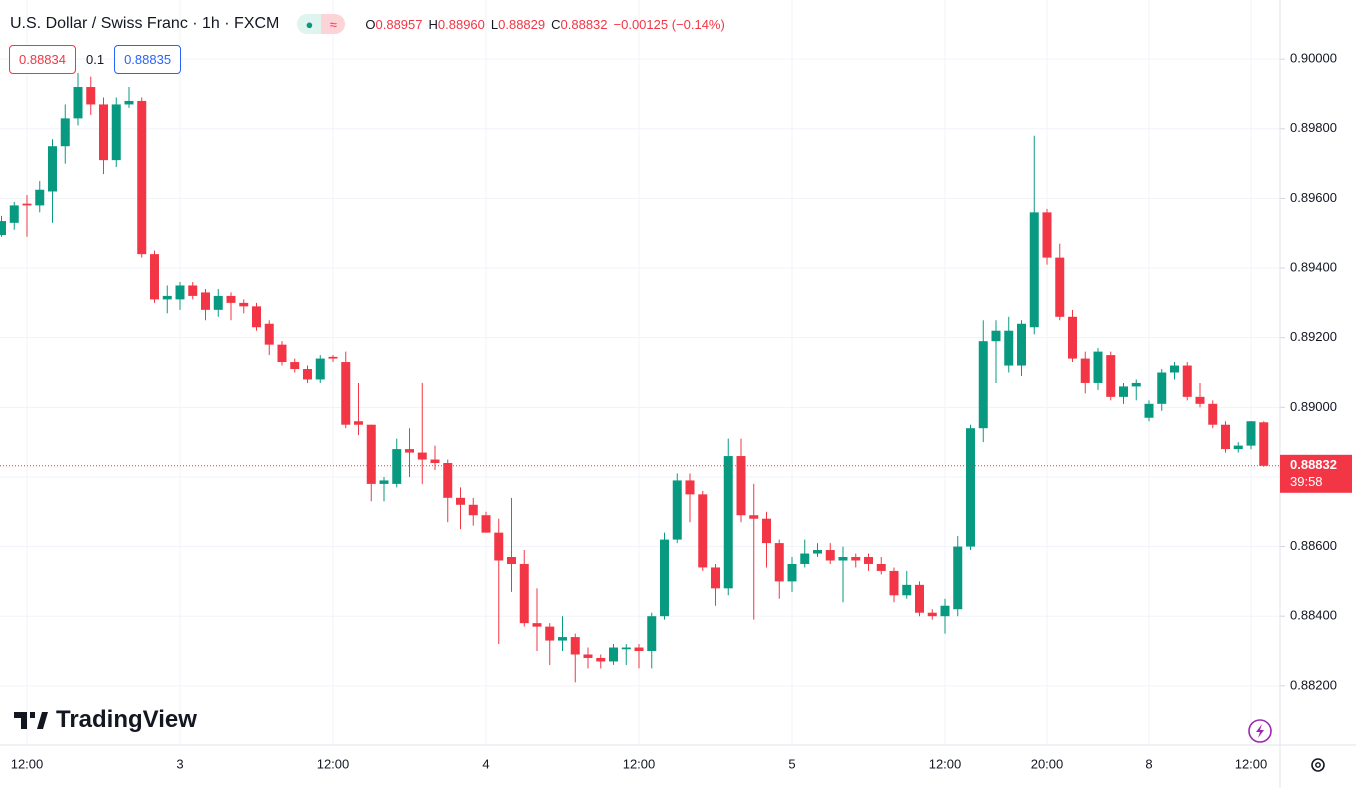 The width and height of the screenshot is (1356, 788). Describe the element at coordinates (485, 763) in the screenshot. I see `x-tick-label: 4` at that location.